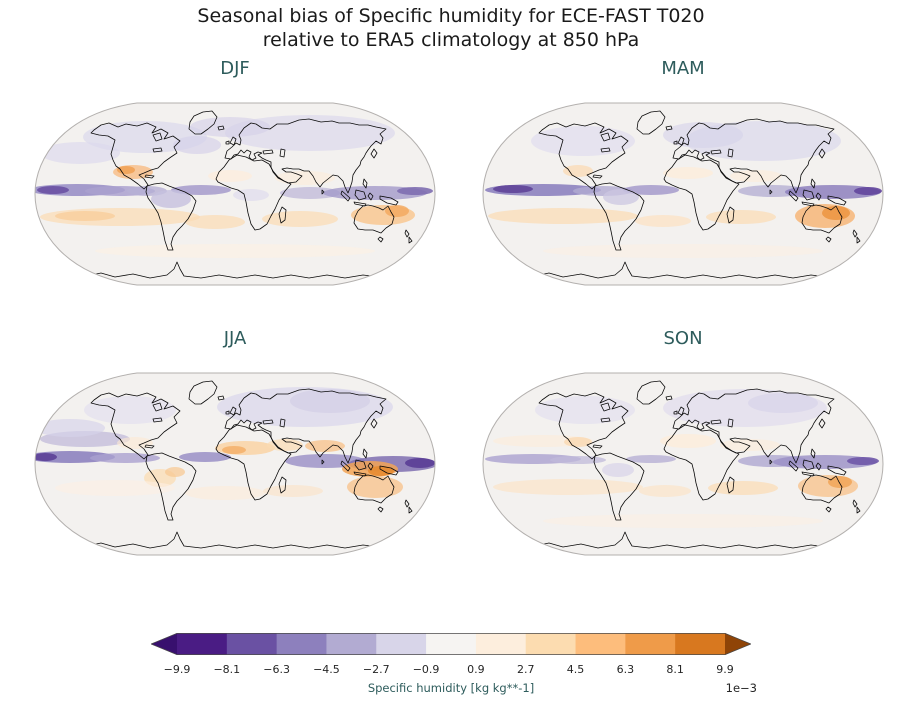  I want to click on panel-title-mam: MAM, so click(683, 69).